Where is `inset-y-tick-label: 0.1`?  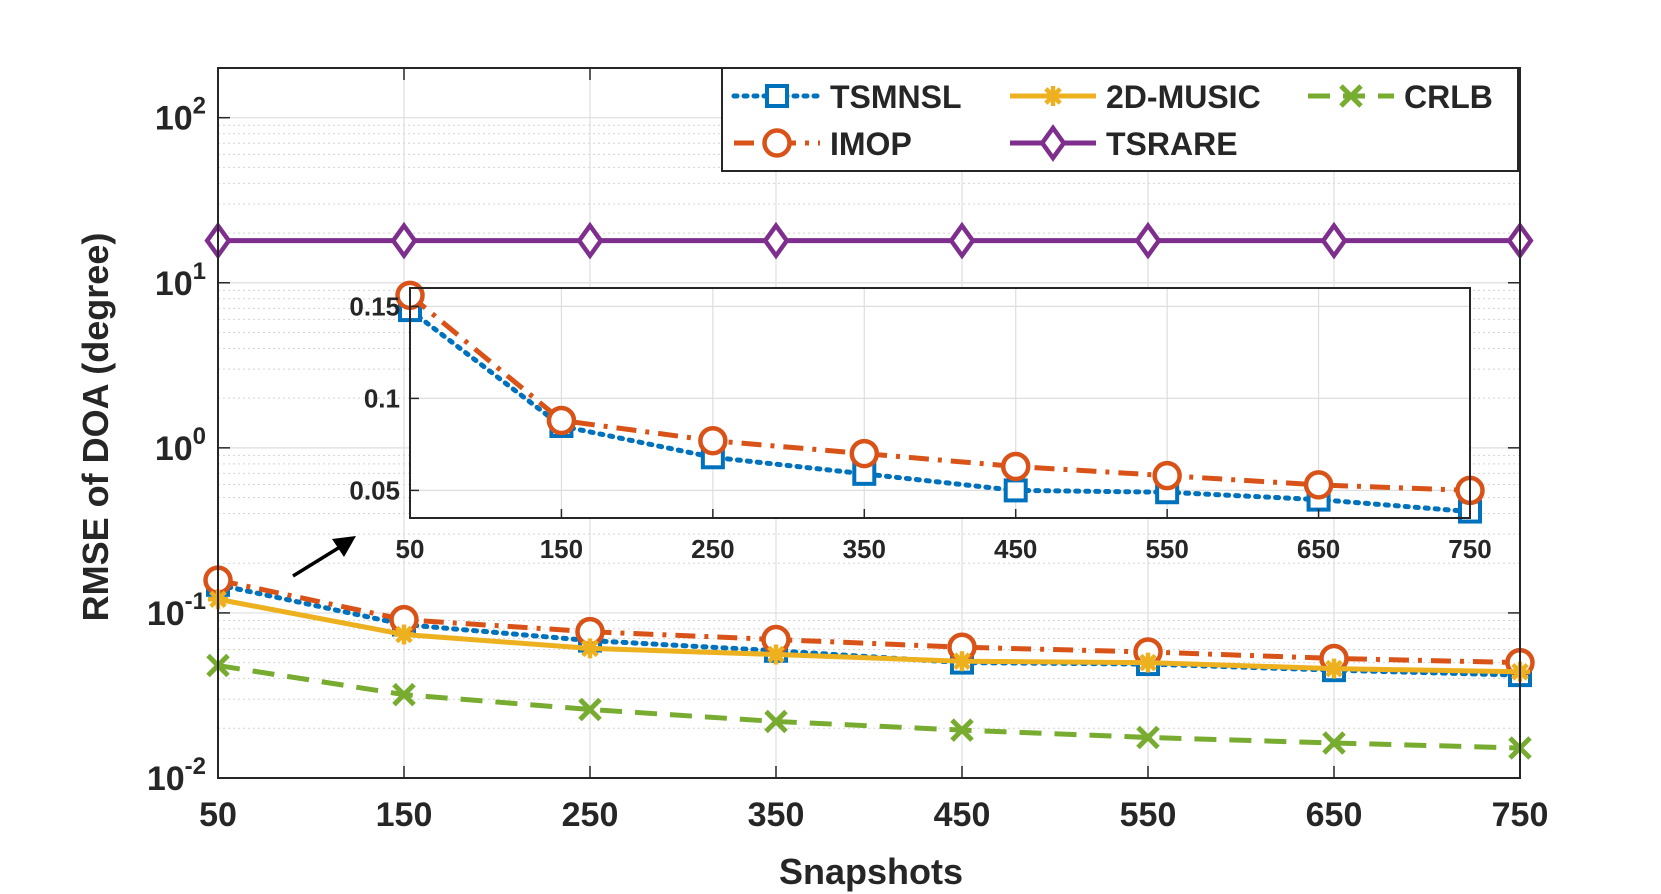 inset-y-tick-label: 0.1 is located at coordinates (382, 398).